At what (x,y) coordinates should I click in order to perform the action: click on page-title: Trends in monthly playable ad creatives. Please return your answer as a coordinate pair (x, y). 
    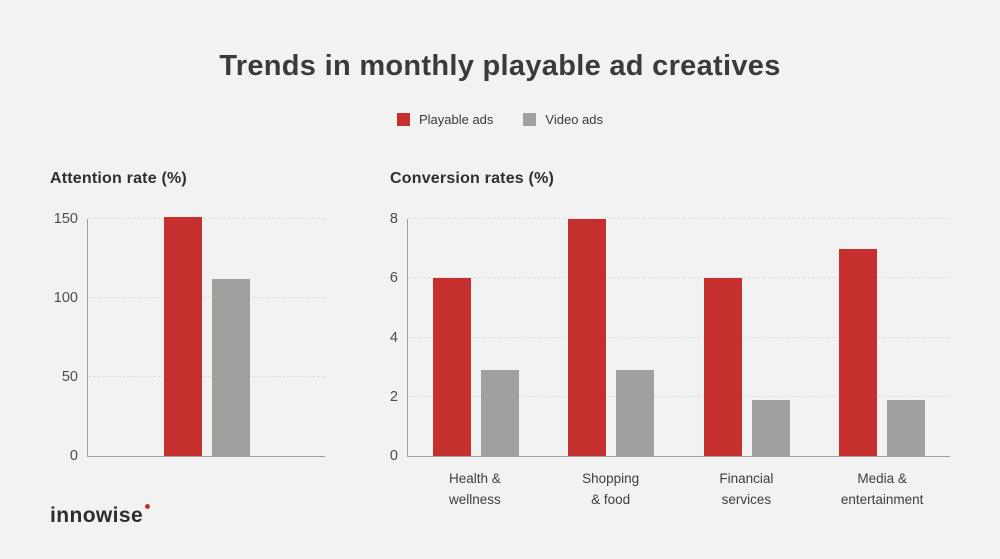
    Looking at the image, I should click on (500, 66).